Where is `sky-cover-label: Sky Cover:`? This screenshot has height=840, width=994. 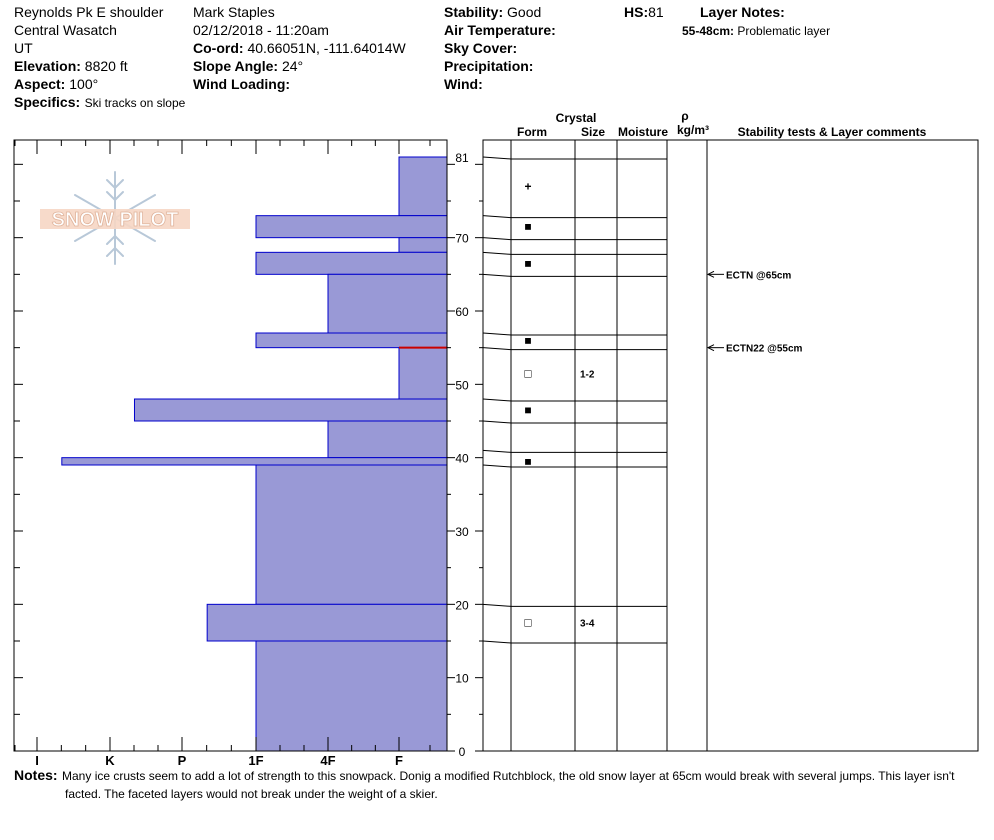
sky-cover-label: Sky Cover: is located at coordinates (481, 48).